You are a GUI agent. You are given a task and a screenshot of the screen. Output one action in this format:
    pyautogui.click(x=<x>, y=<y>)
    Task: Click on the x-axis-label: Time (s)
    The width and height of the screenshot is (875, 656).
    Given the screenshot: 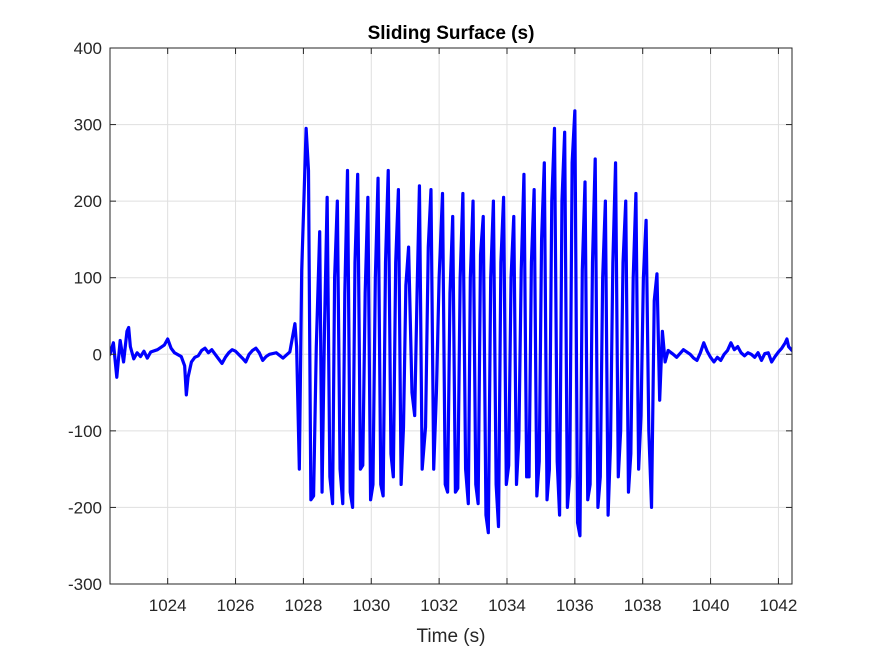 What is the action you would take?
    pyautogui.click(x=451, y=636)
    